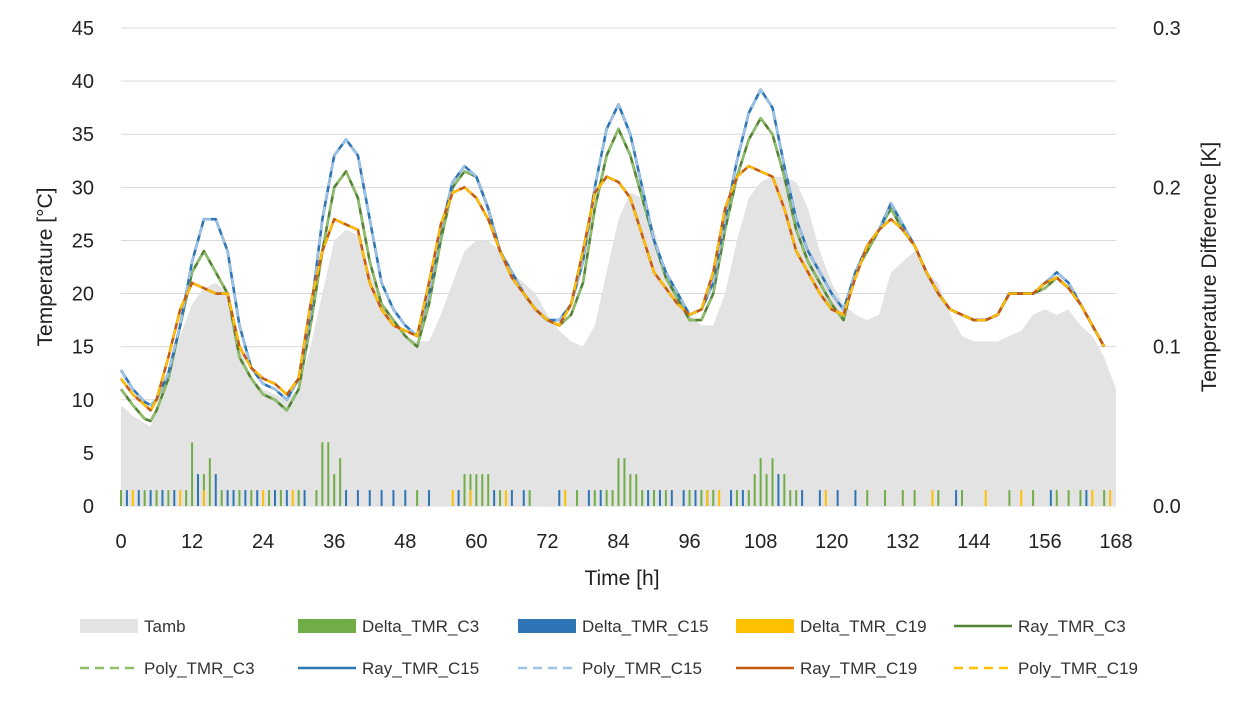 The height and width of the screenshot is (712, 1254). I want to click on x-tick-label: 96, so click(689, 542).